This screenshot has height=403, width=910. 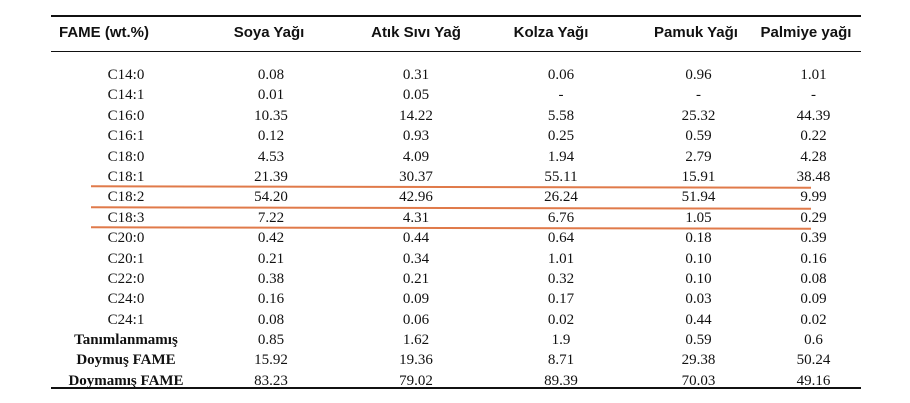 What do you see at coordinates (126, 197) in the screenshot?
I see `row-label: C18:2` at bounding box center [126, 197].